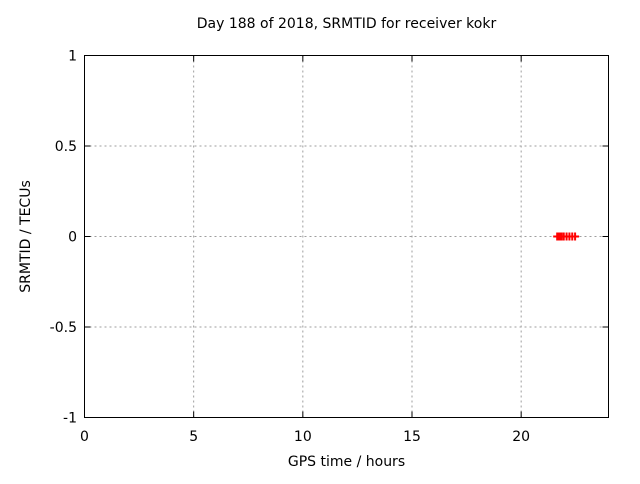  What do you see at coordinates (521, 437) in the screenshot?
I see `x-tick-label: 20` at bounding box center [521, 437].